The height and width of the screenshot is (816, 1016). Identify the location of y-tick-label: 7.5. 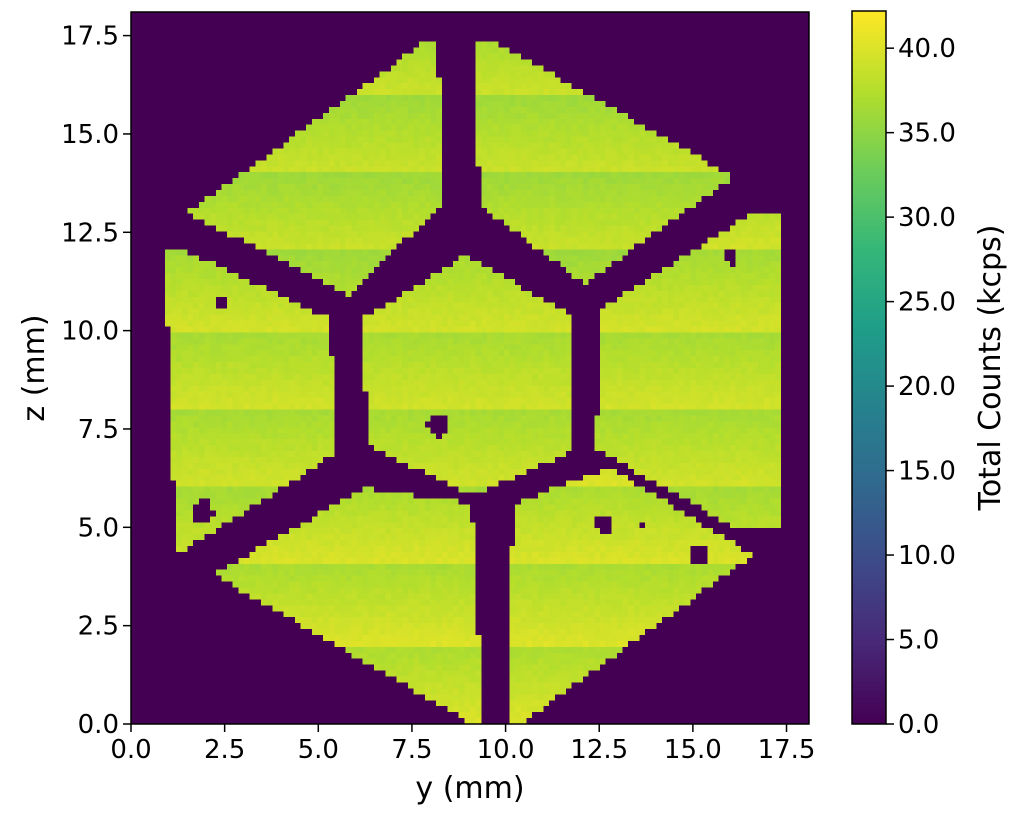
(98, 430).